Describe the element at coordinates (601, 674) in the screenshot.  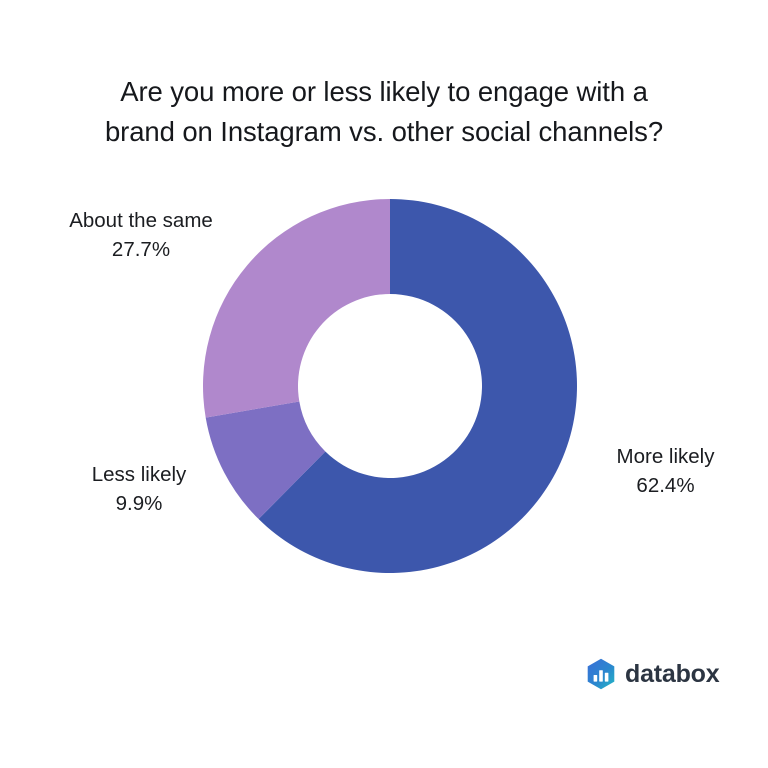
I see `databox-hexagon-bars-icon` at that location.